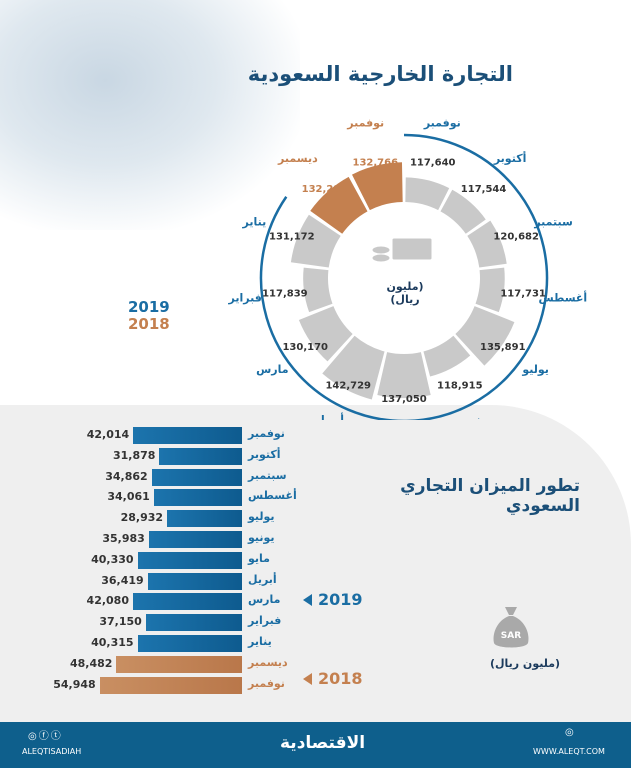 The width and height of the screenshot is (631, 768). What do you see at coordinates (348, 385) in the screenshot?
I see `radial-value-label: 142,729` at bounding box center [348, 385].